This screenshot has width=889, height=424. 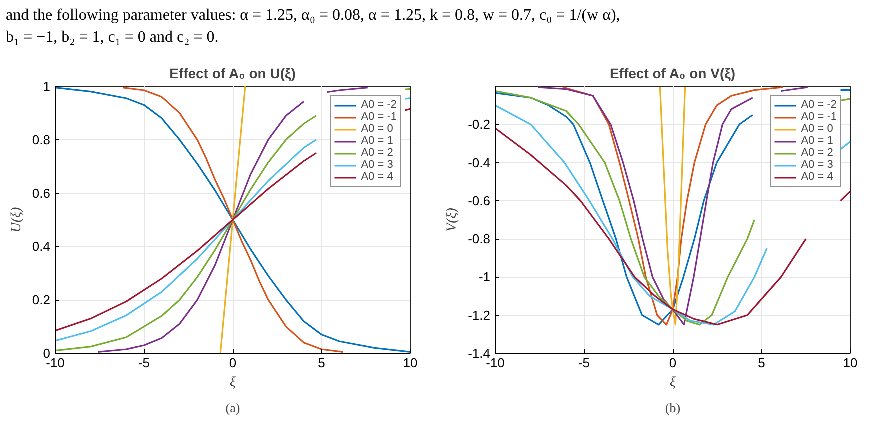 I want to click on y-axis-title: V(ξ), so click(x=452, y=220).